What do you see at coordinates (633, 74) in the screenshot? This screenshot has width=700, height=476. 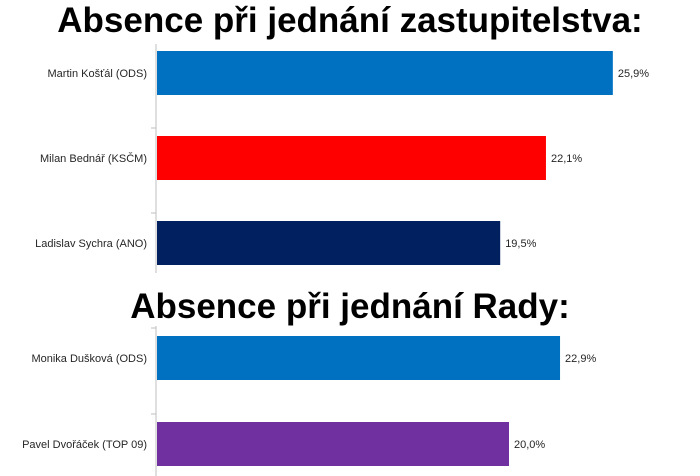 I see `value-label-martin-kostal-ods: 25,9%` at bounding box center [633, 74].